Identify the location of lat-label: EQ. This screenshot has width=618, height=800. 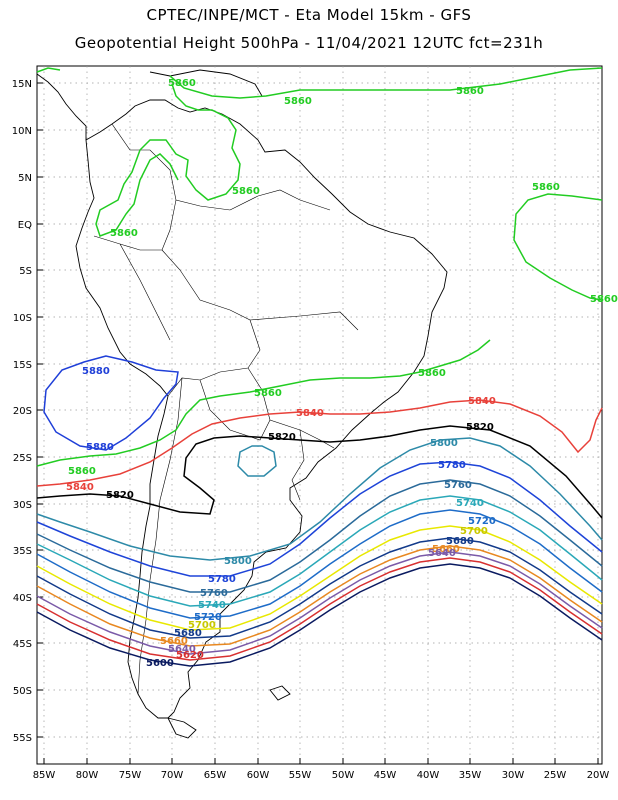
(25, 225).